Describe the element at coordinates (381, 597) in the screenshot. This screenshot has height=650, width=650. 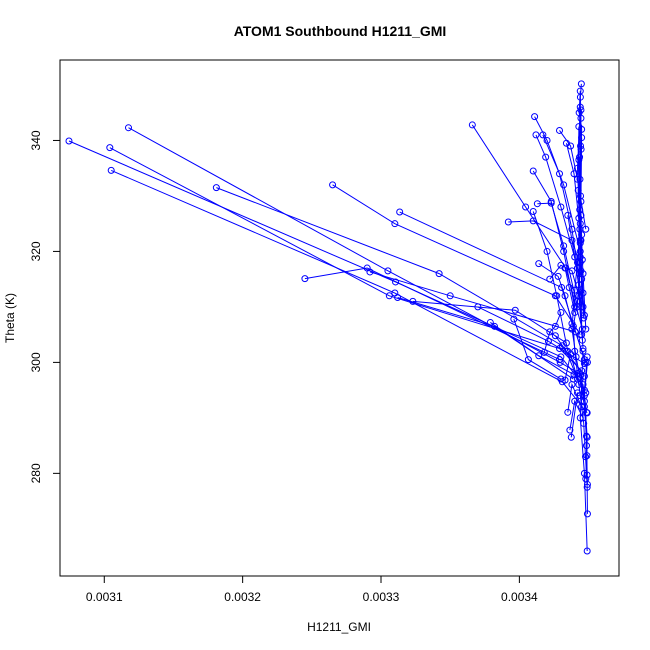
I see `x-tick-label: 0.0033` at that location.